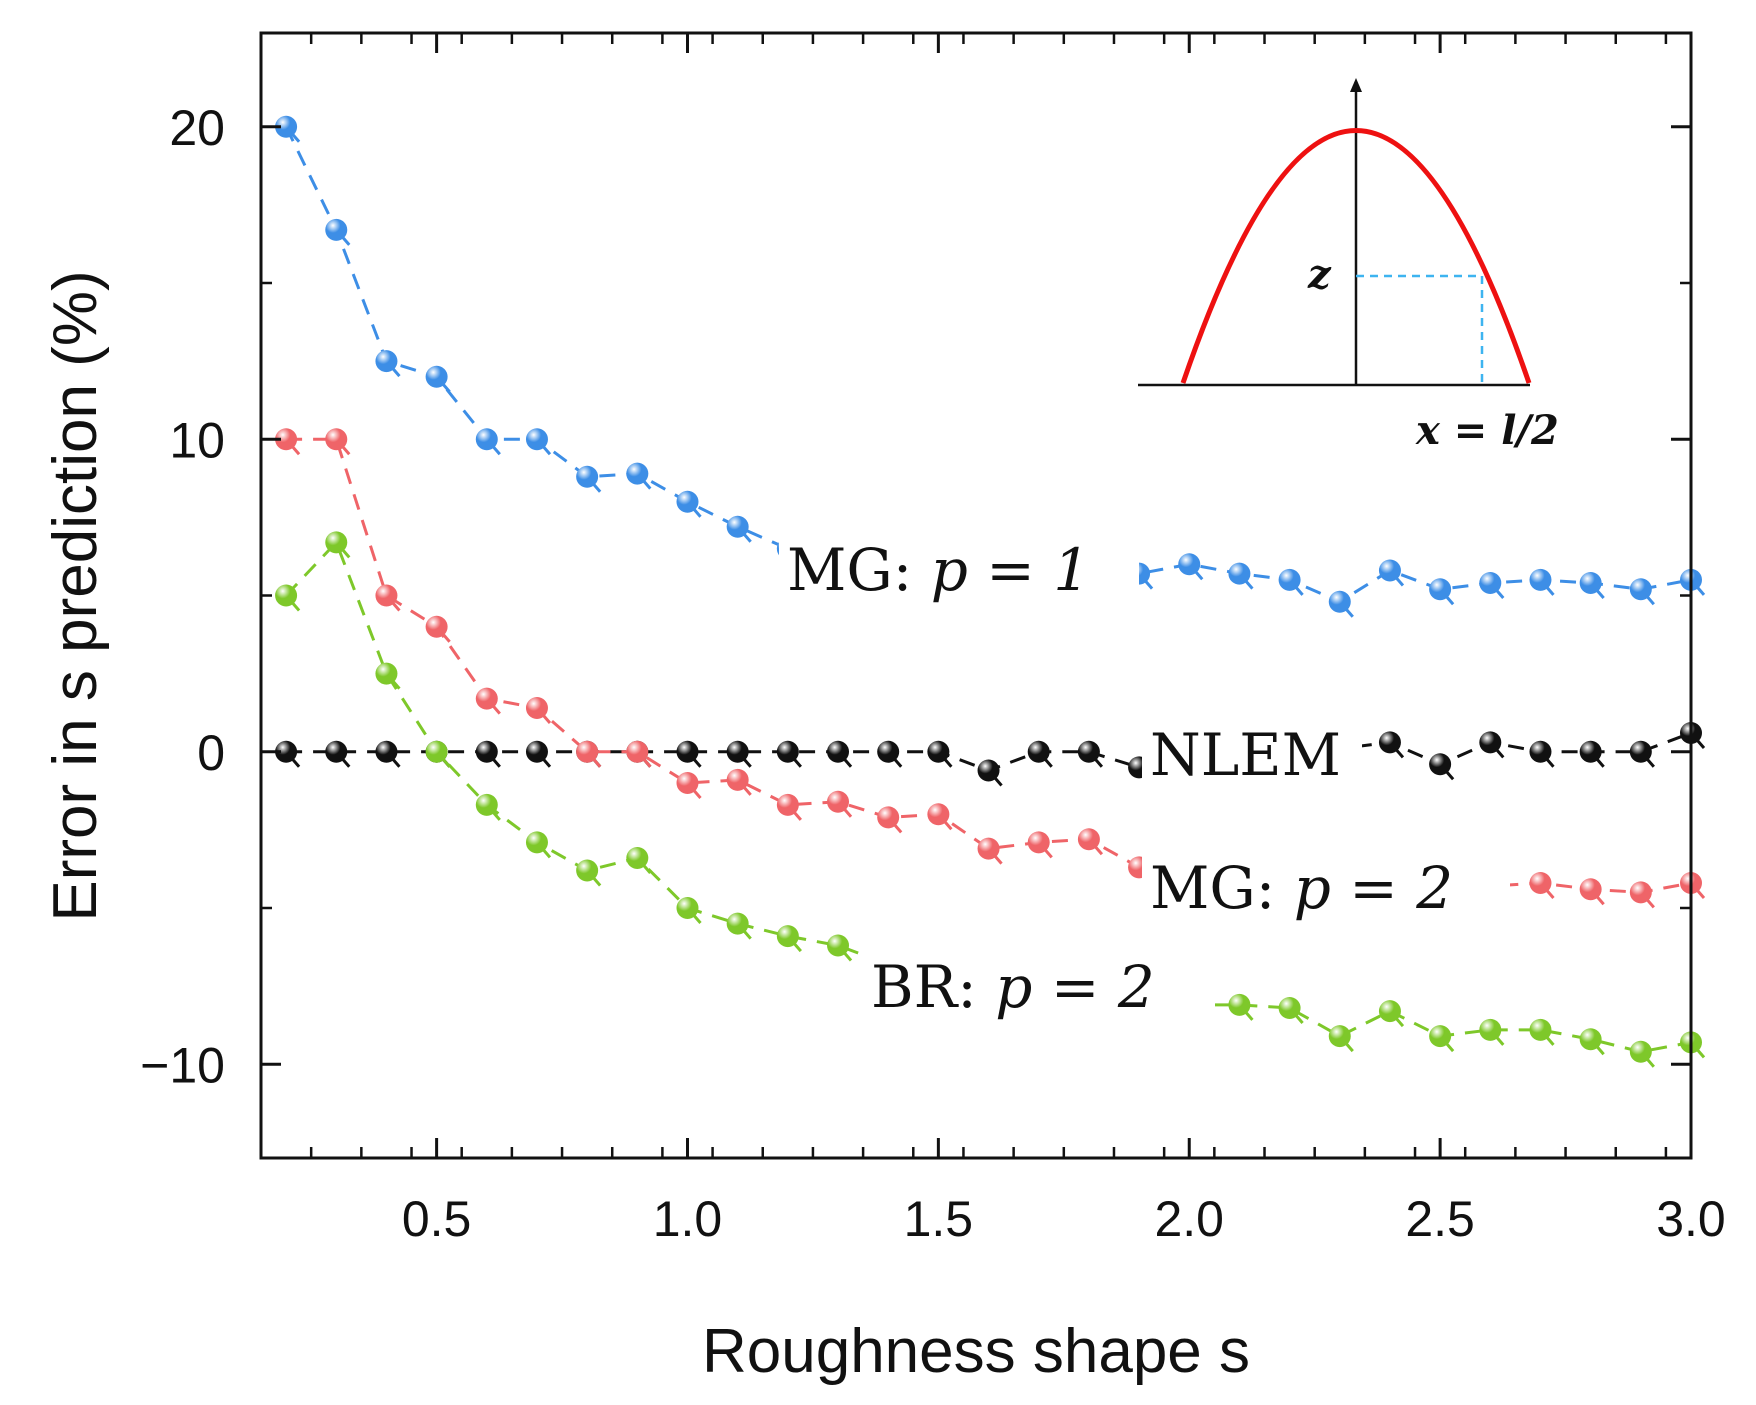 The width and height of the screenshot is (1756, 1405). I want to click on series-label-text: BR:, so click(933, 987).